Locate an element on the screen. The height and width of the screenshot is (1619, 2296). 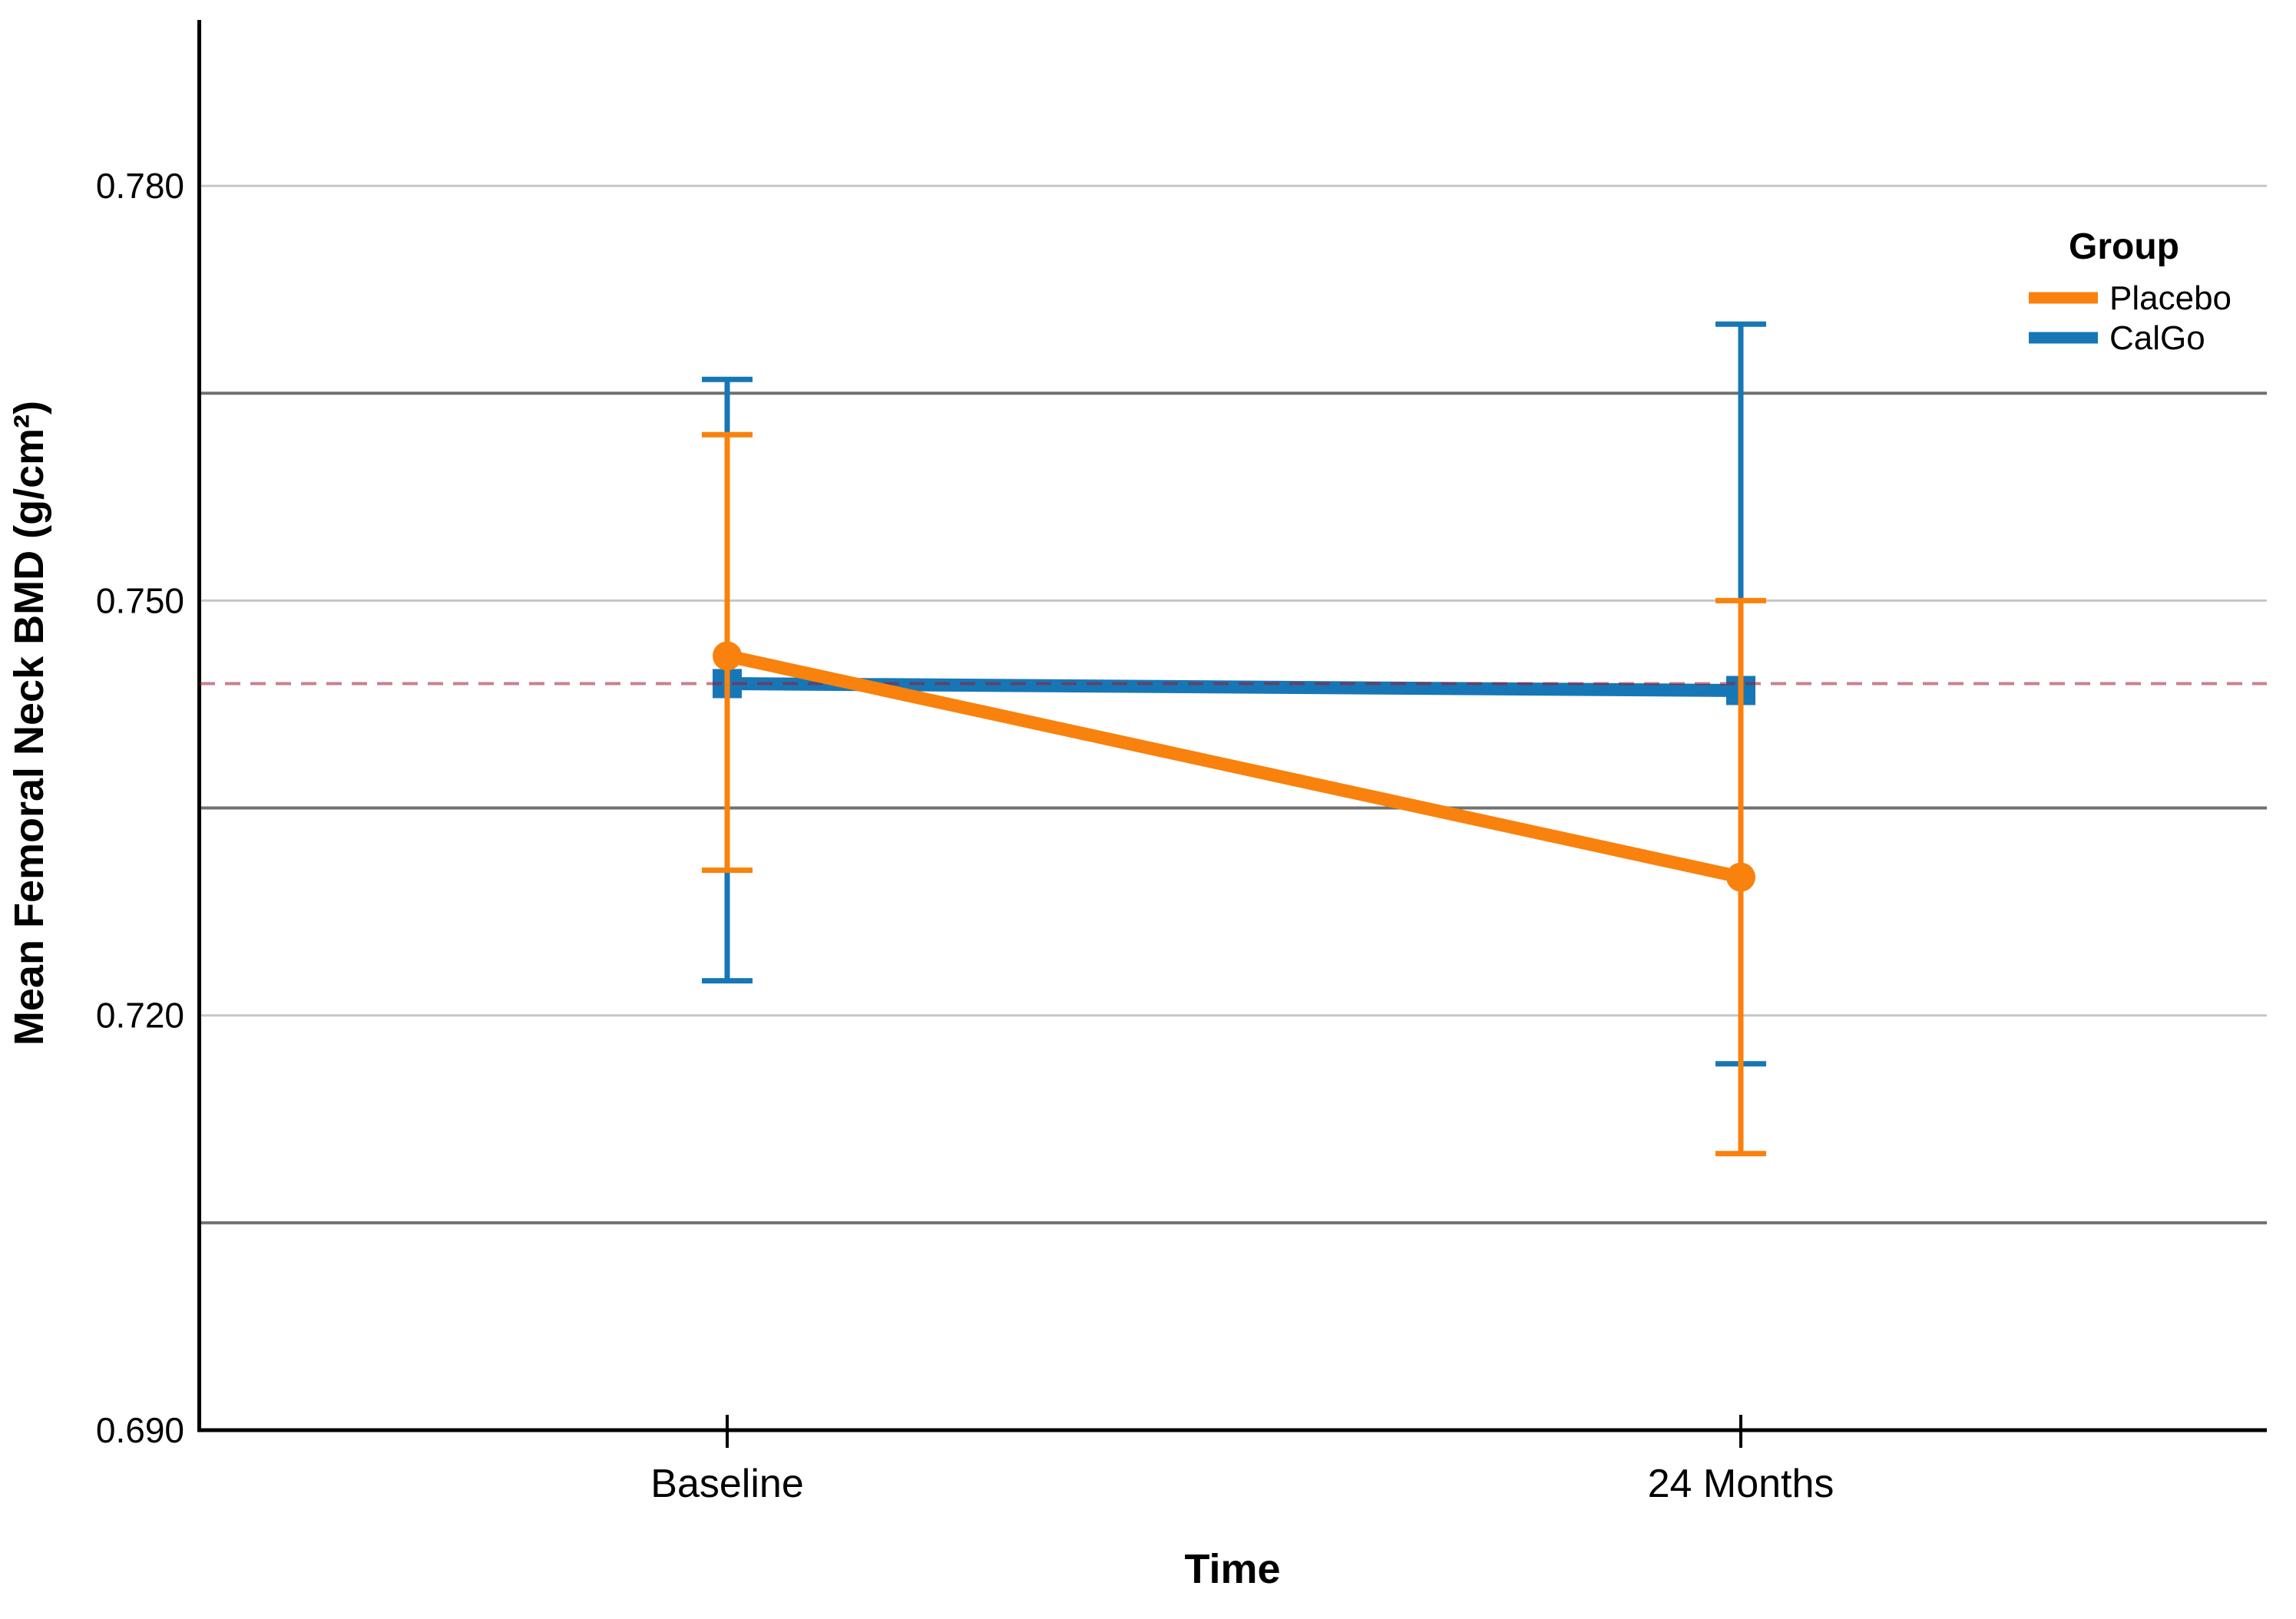
y-axis-title: Mean Femoral Neck BMD (g/cm²) is located at coordinates (29, 723).